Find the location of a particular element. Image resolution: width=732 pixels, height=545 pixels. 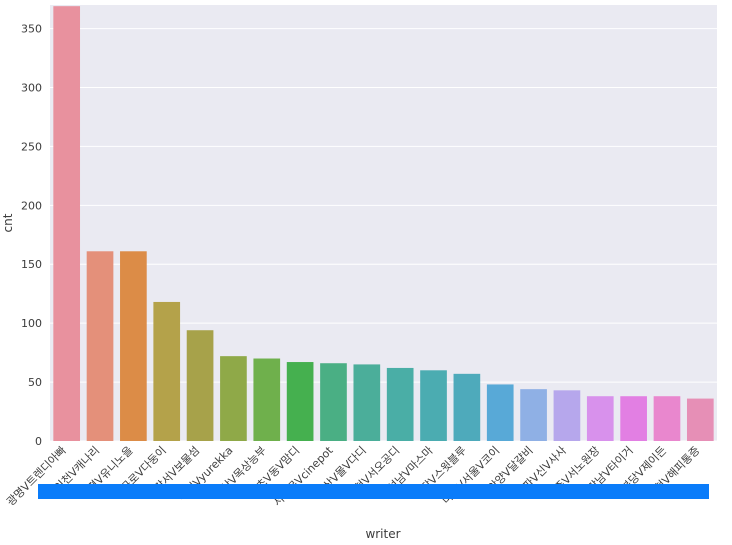

y-tick-label: 300 is located at coordinates (31, 87).